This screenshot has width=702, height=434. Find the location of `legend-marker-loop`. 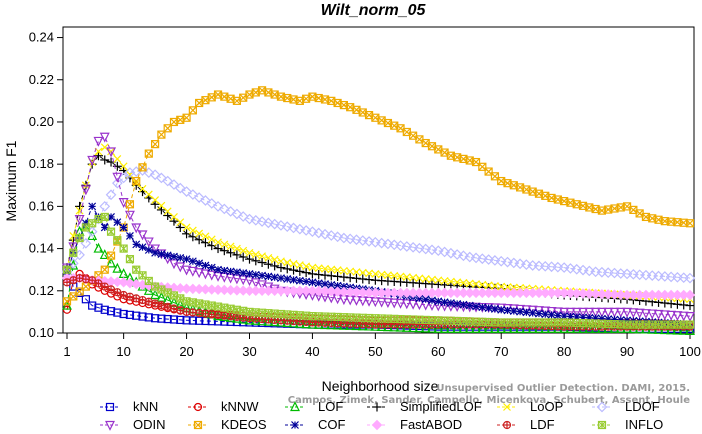

legend-marker-loop is located at coordinates (507, 407).